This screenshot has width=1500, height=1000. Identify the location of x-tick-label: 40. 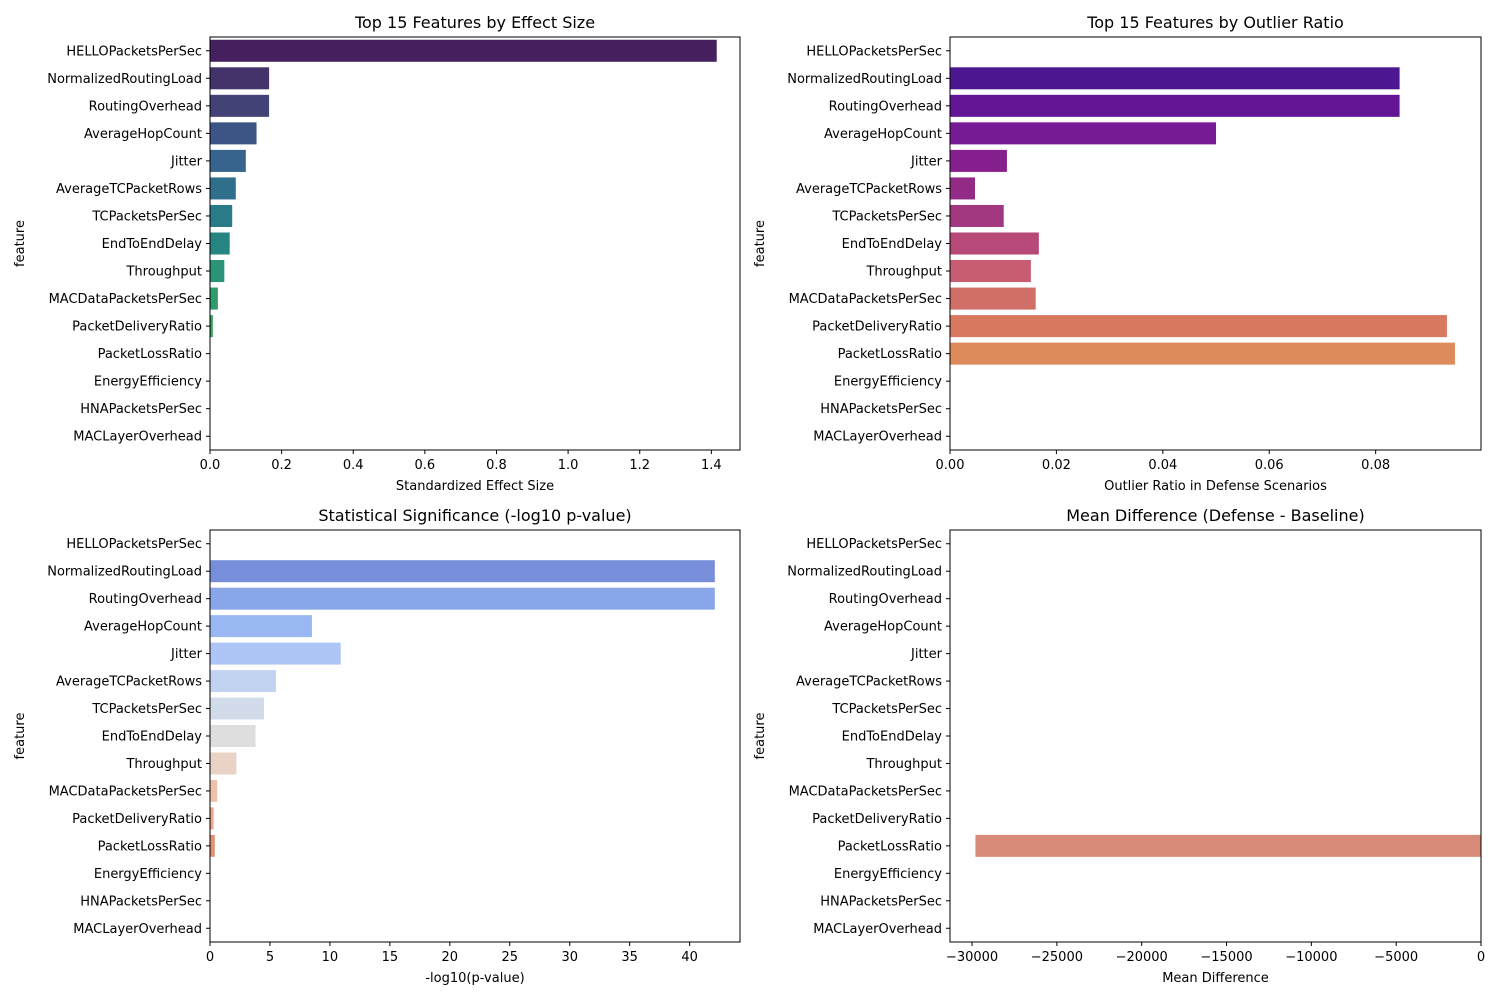
(689, 957).